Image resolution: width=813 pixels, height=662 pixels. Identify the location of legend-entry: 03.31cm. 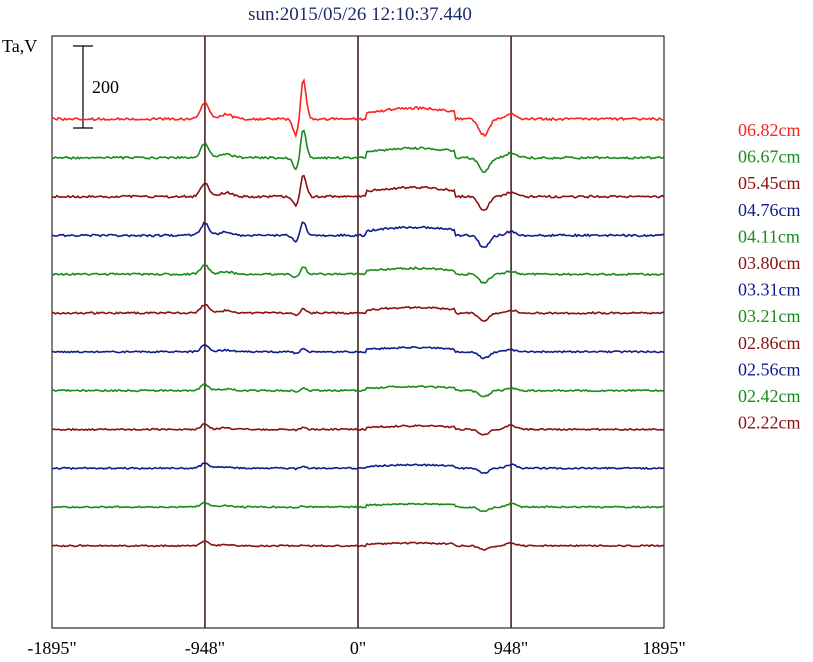
(769, 290).